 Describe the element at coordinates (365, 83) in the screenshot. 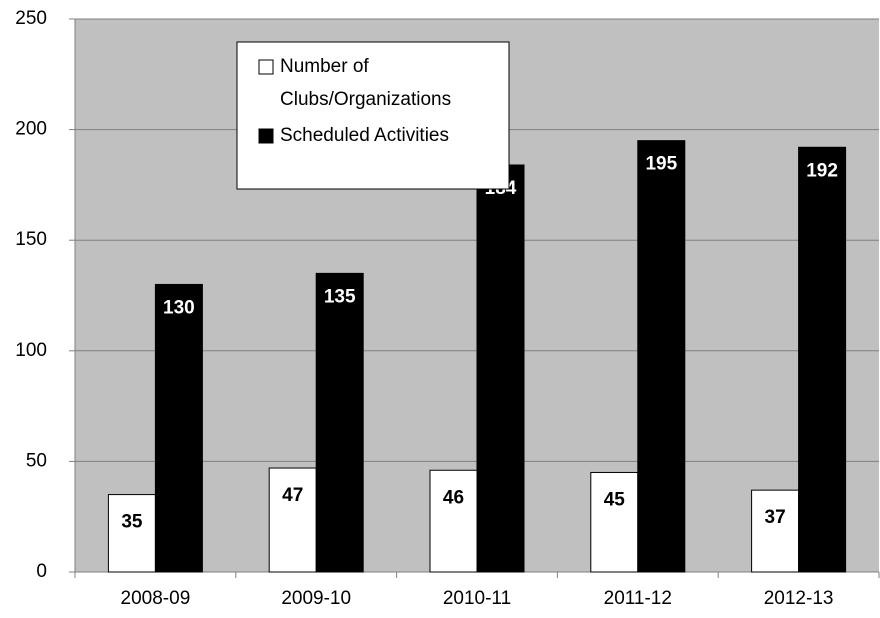

I see `legend-label: Number of Clubs/Organizations` at that location.